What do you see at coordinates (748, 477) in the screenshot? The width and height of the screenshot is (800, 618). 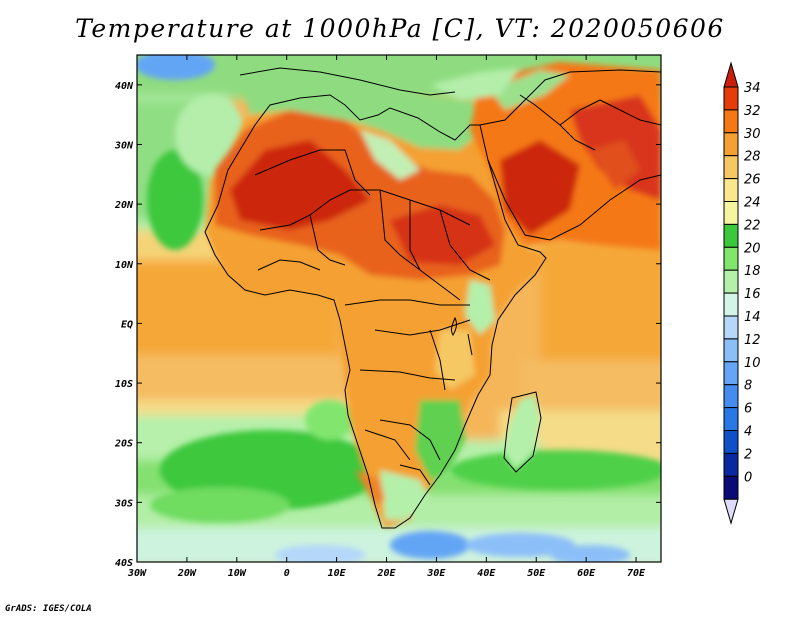 I see `colorbar-label: 0` at bounding box center [748, 477].